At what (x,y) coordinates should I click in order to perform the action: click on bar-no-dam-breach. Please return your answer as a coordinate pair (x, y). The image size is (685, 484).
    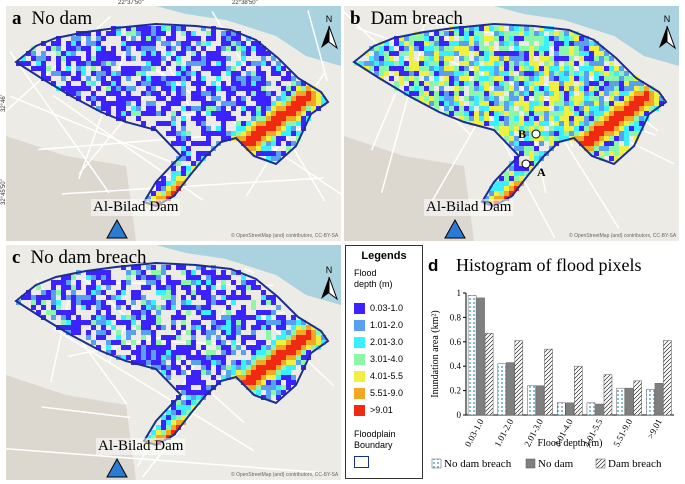
    Looking at the image, I should click on (472, 355).